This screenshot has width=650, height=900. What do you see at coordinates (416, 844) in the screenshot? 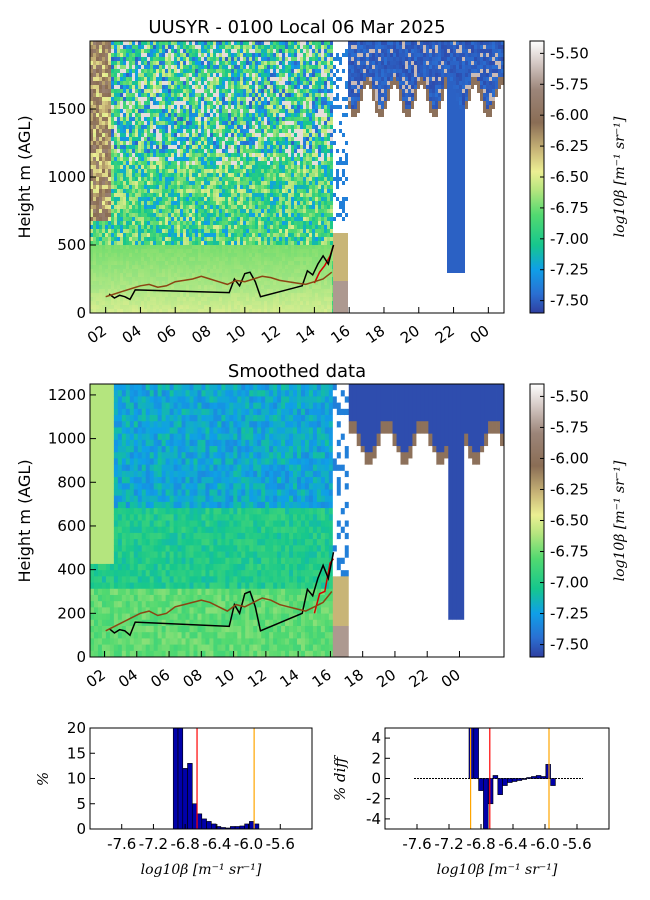
I see `x-tick-label: -7.6` at bounding box center [416, 844].